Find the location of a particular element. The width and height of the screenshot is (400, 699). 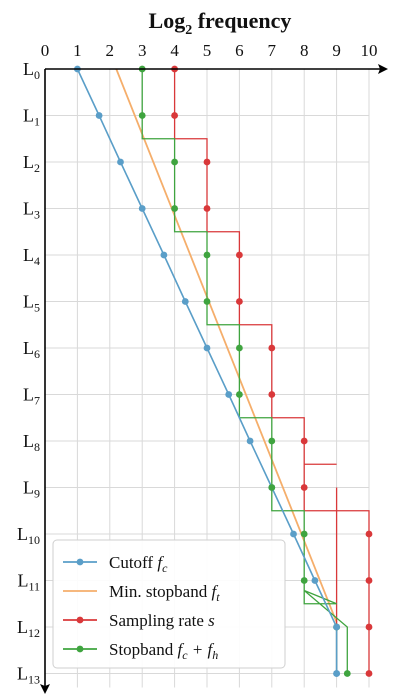

legend-label: Min. stopband ft is located at coordinates (164, 593).